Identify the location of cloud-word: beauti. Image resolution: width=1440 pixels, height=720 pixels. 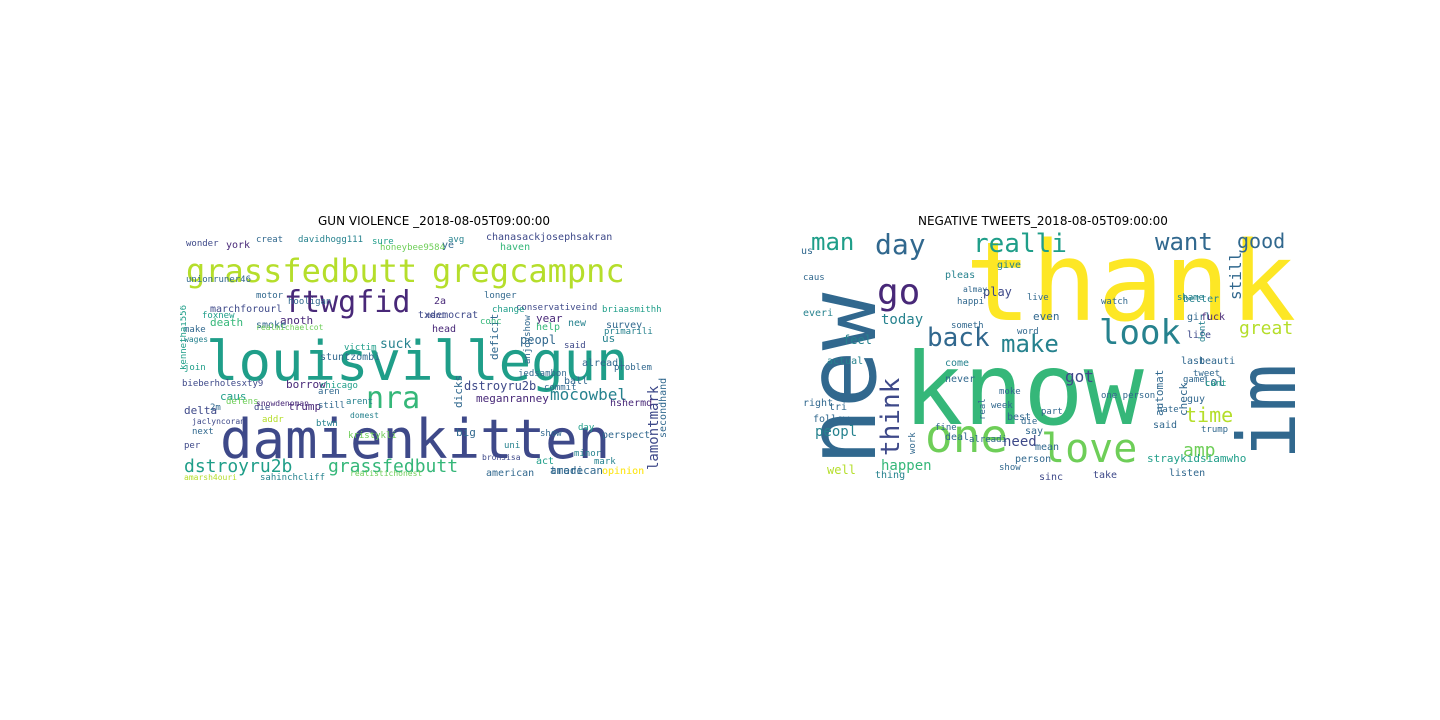
(1217, 361).